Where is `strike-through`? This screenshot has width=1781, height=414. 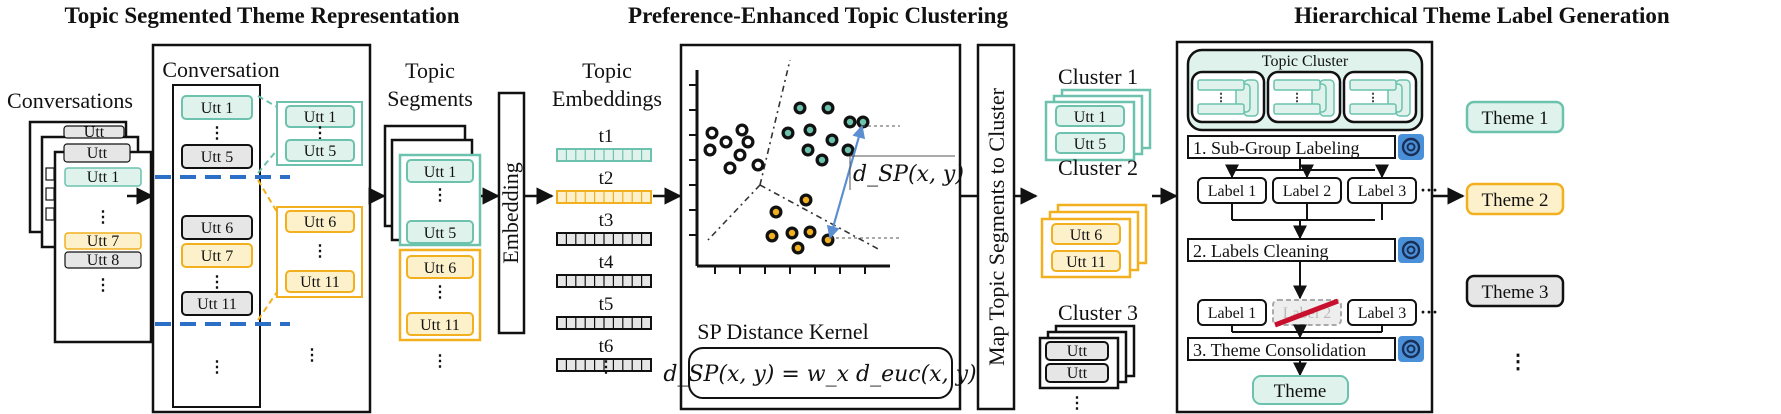
strike-through is located at coordinates (1306, 313).